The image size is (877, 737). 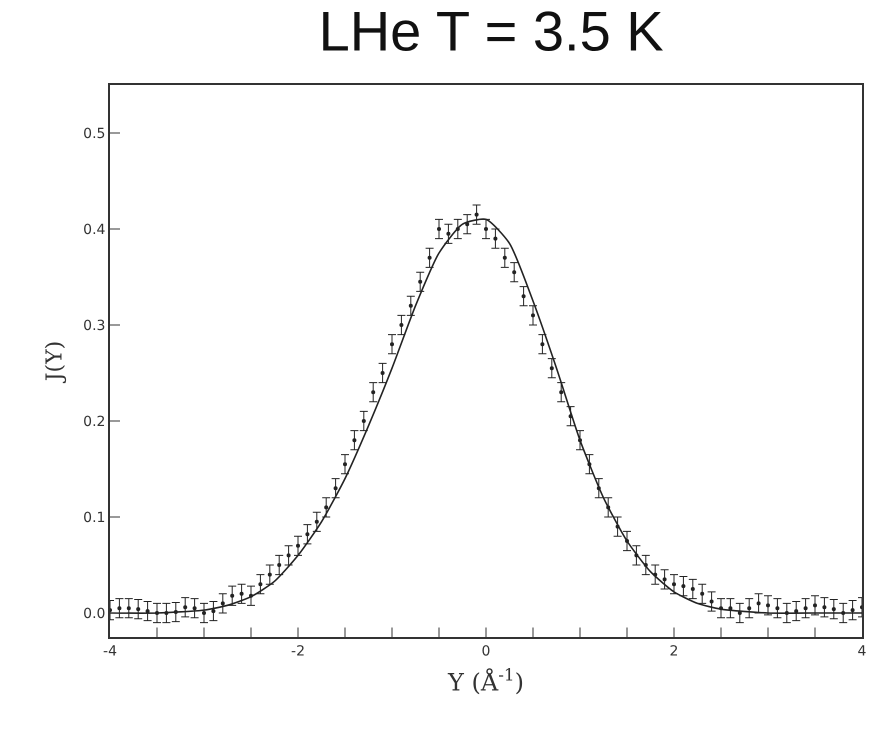 I want to click on y-tick-label: 0.3, so click(x=94, y=326).